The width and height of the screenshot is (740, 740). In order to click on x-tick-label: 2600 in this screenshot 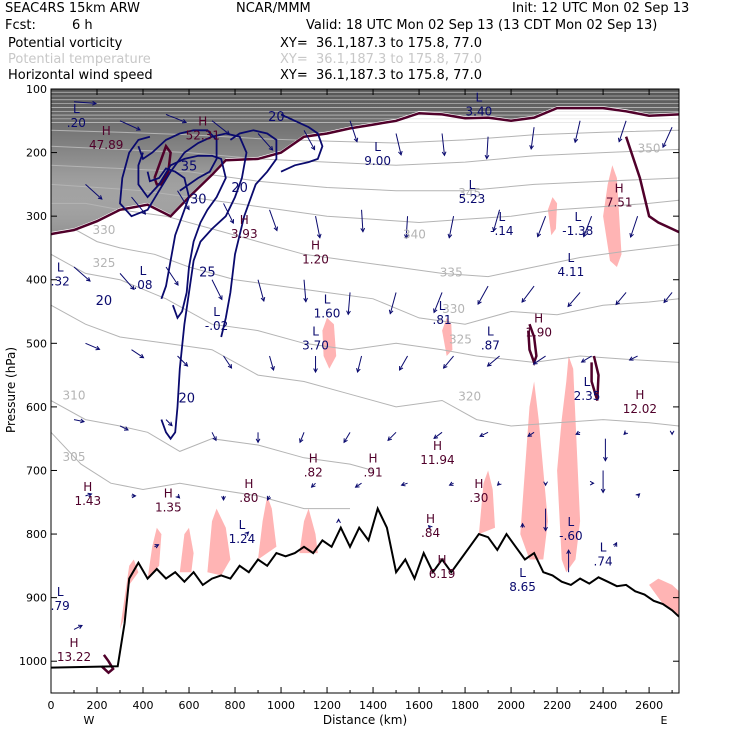, I will do `click(649, 705)`.